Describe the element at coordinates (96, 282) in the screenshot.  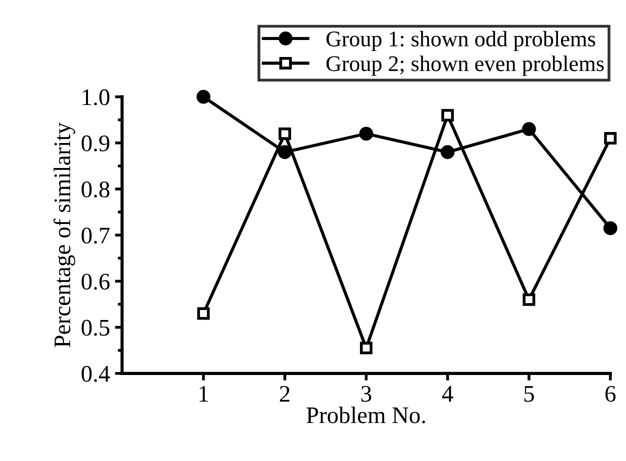
I see `y-tick-label: 0.6` at that location.